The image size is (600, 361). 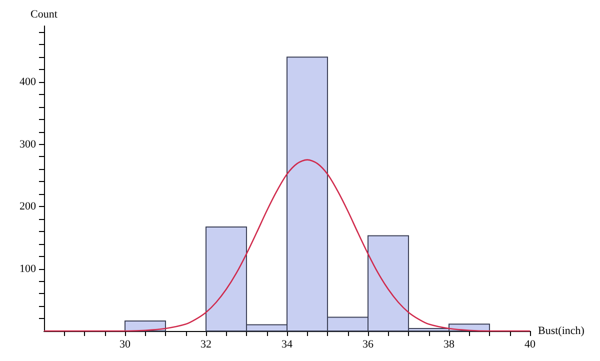 I want to click on y-tick-label: 300, so click(x=28, y=144).